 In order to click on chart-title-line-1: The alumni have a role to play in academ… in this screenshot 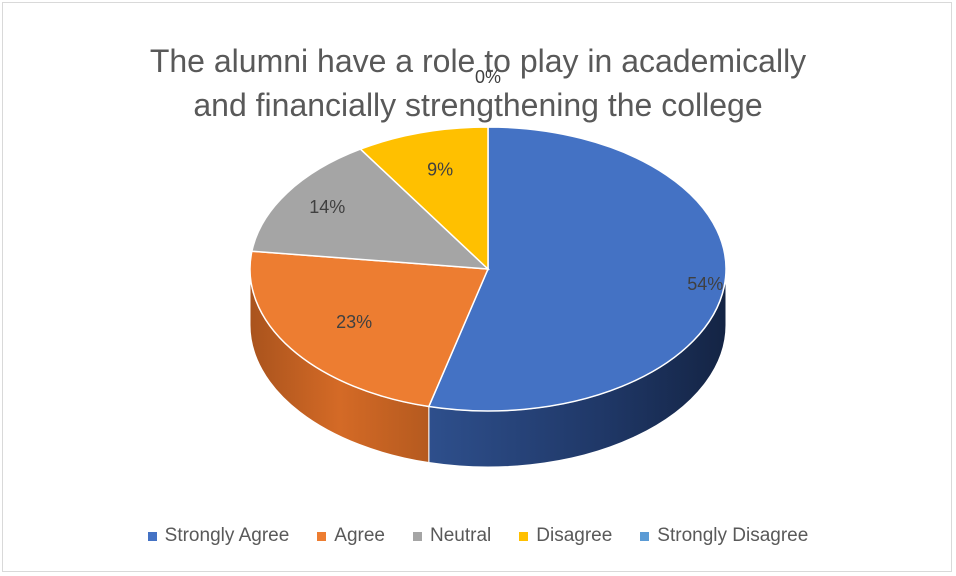, I will do `click(478, 61)`.